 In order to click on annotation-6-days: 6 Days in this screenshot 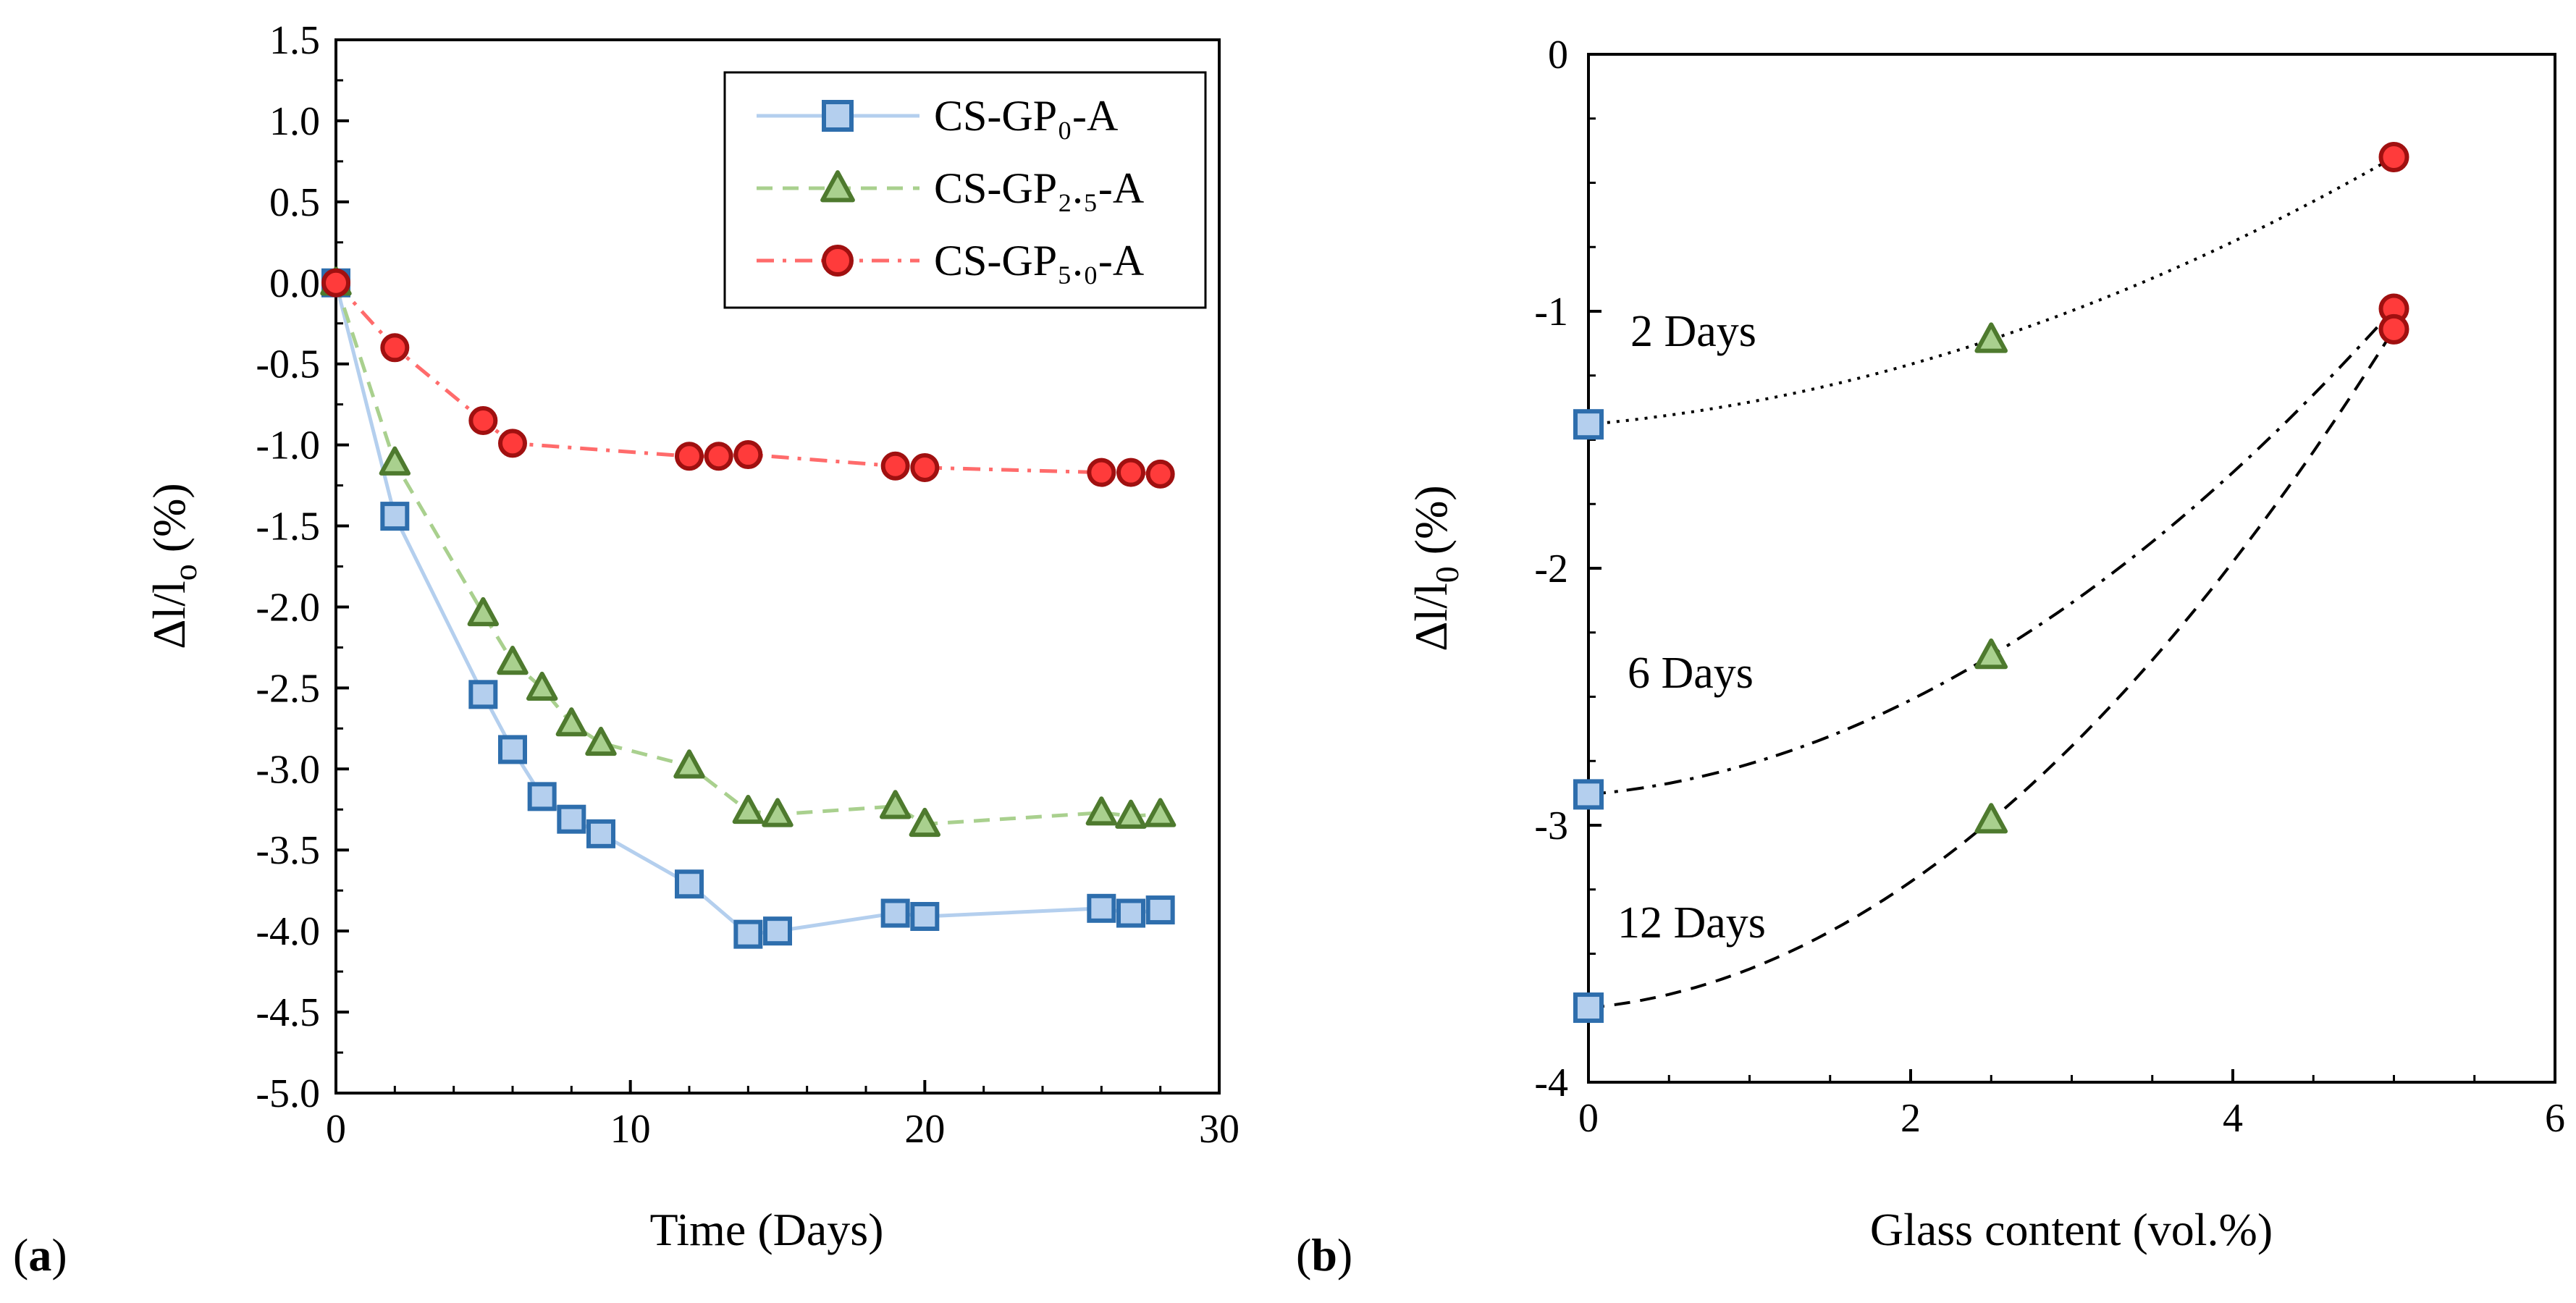, I will do `click(1691, 673)`.